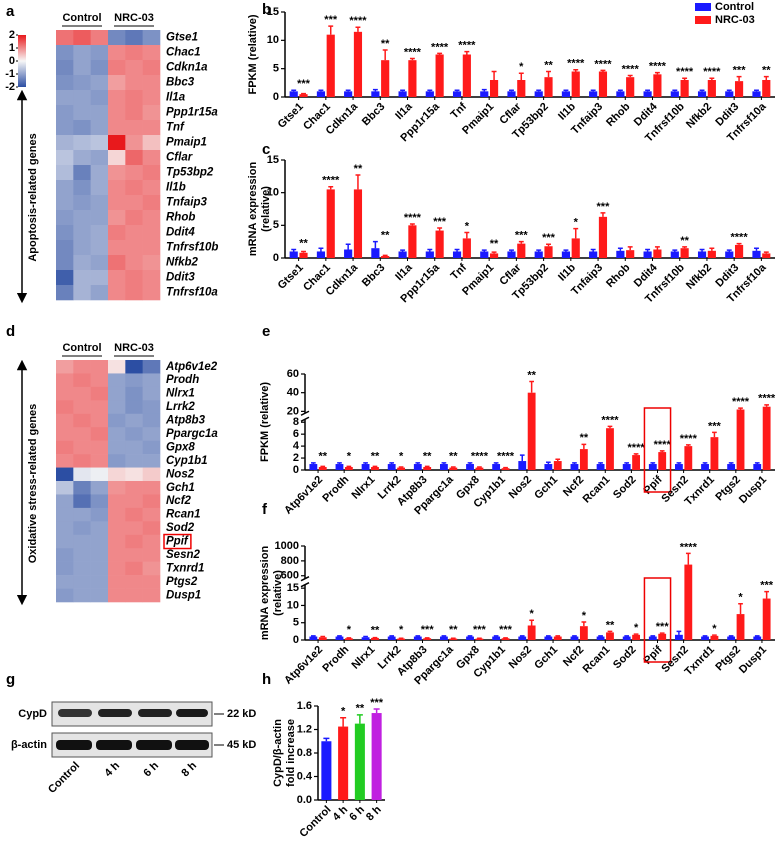 The image size is (784, 846). Describe the element at coordinates (753, 660) in the screenshot. I see `x-tick-label: Dusp1` at that location.